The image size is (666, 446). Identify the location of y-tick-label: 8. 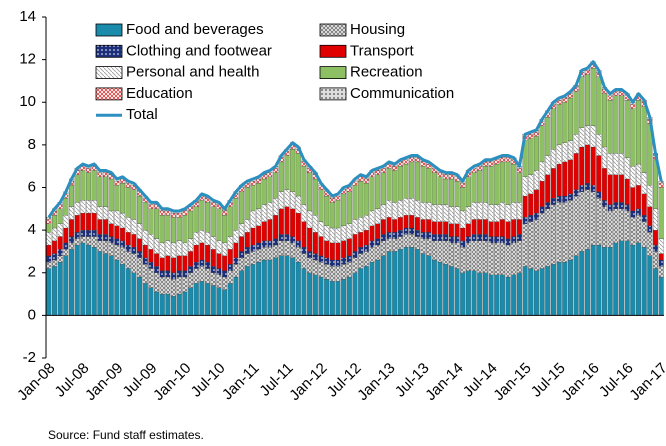
(32, 144).